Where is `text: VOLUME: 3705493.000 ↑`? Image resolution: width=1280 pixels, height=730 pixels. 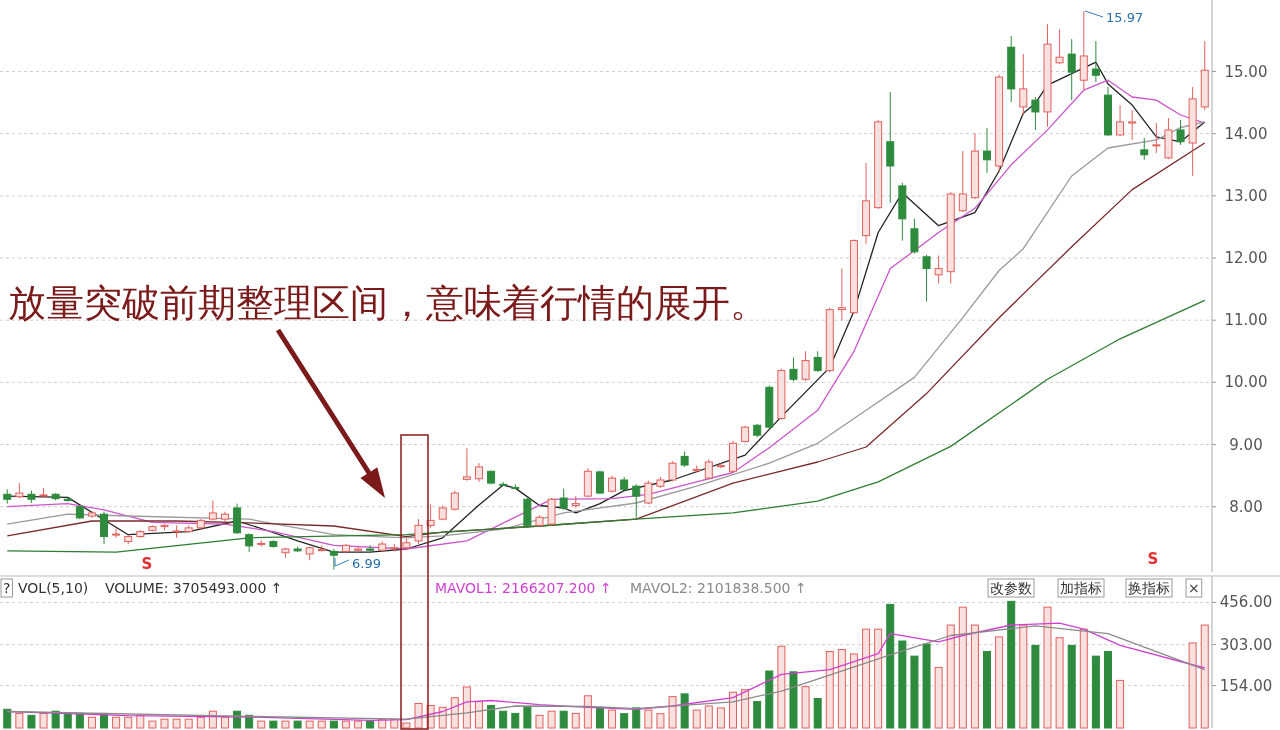 text: VOLUME: 3705493.000 ↑ is located at coordinates (194, 588).